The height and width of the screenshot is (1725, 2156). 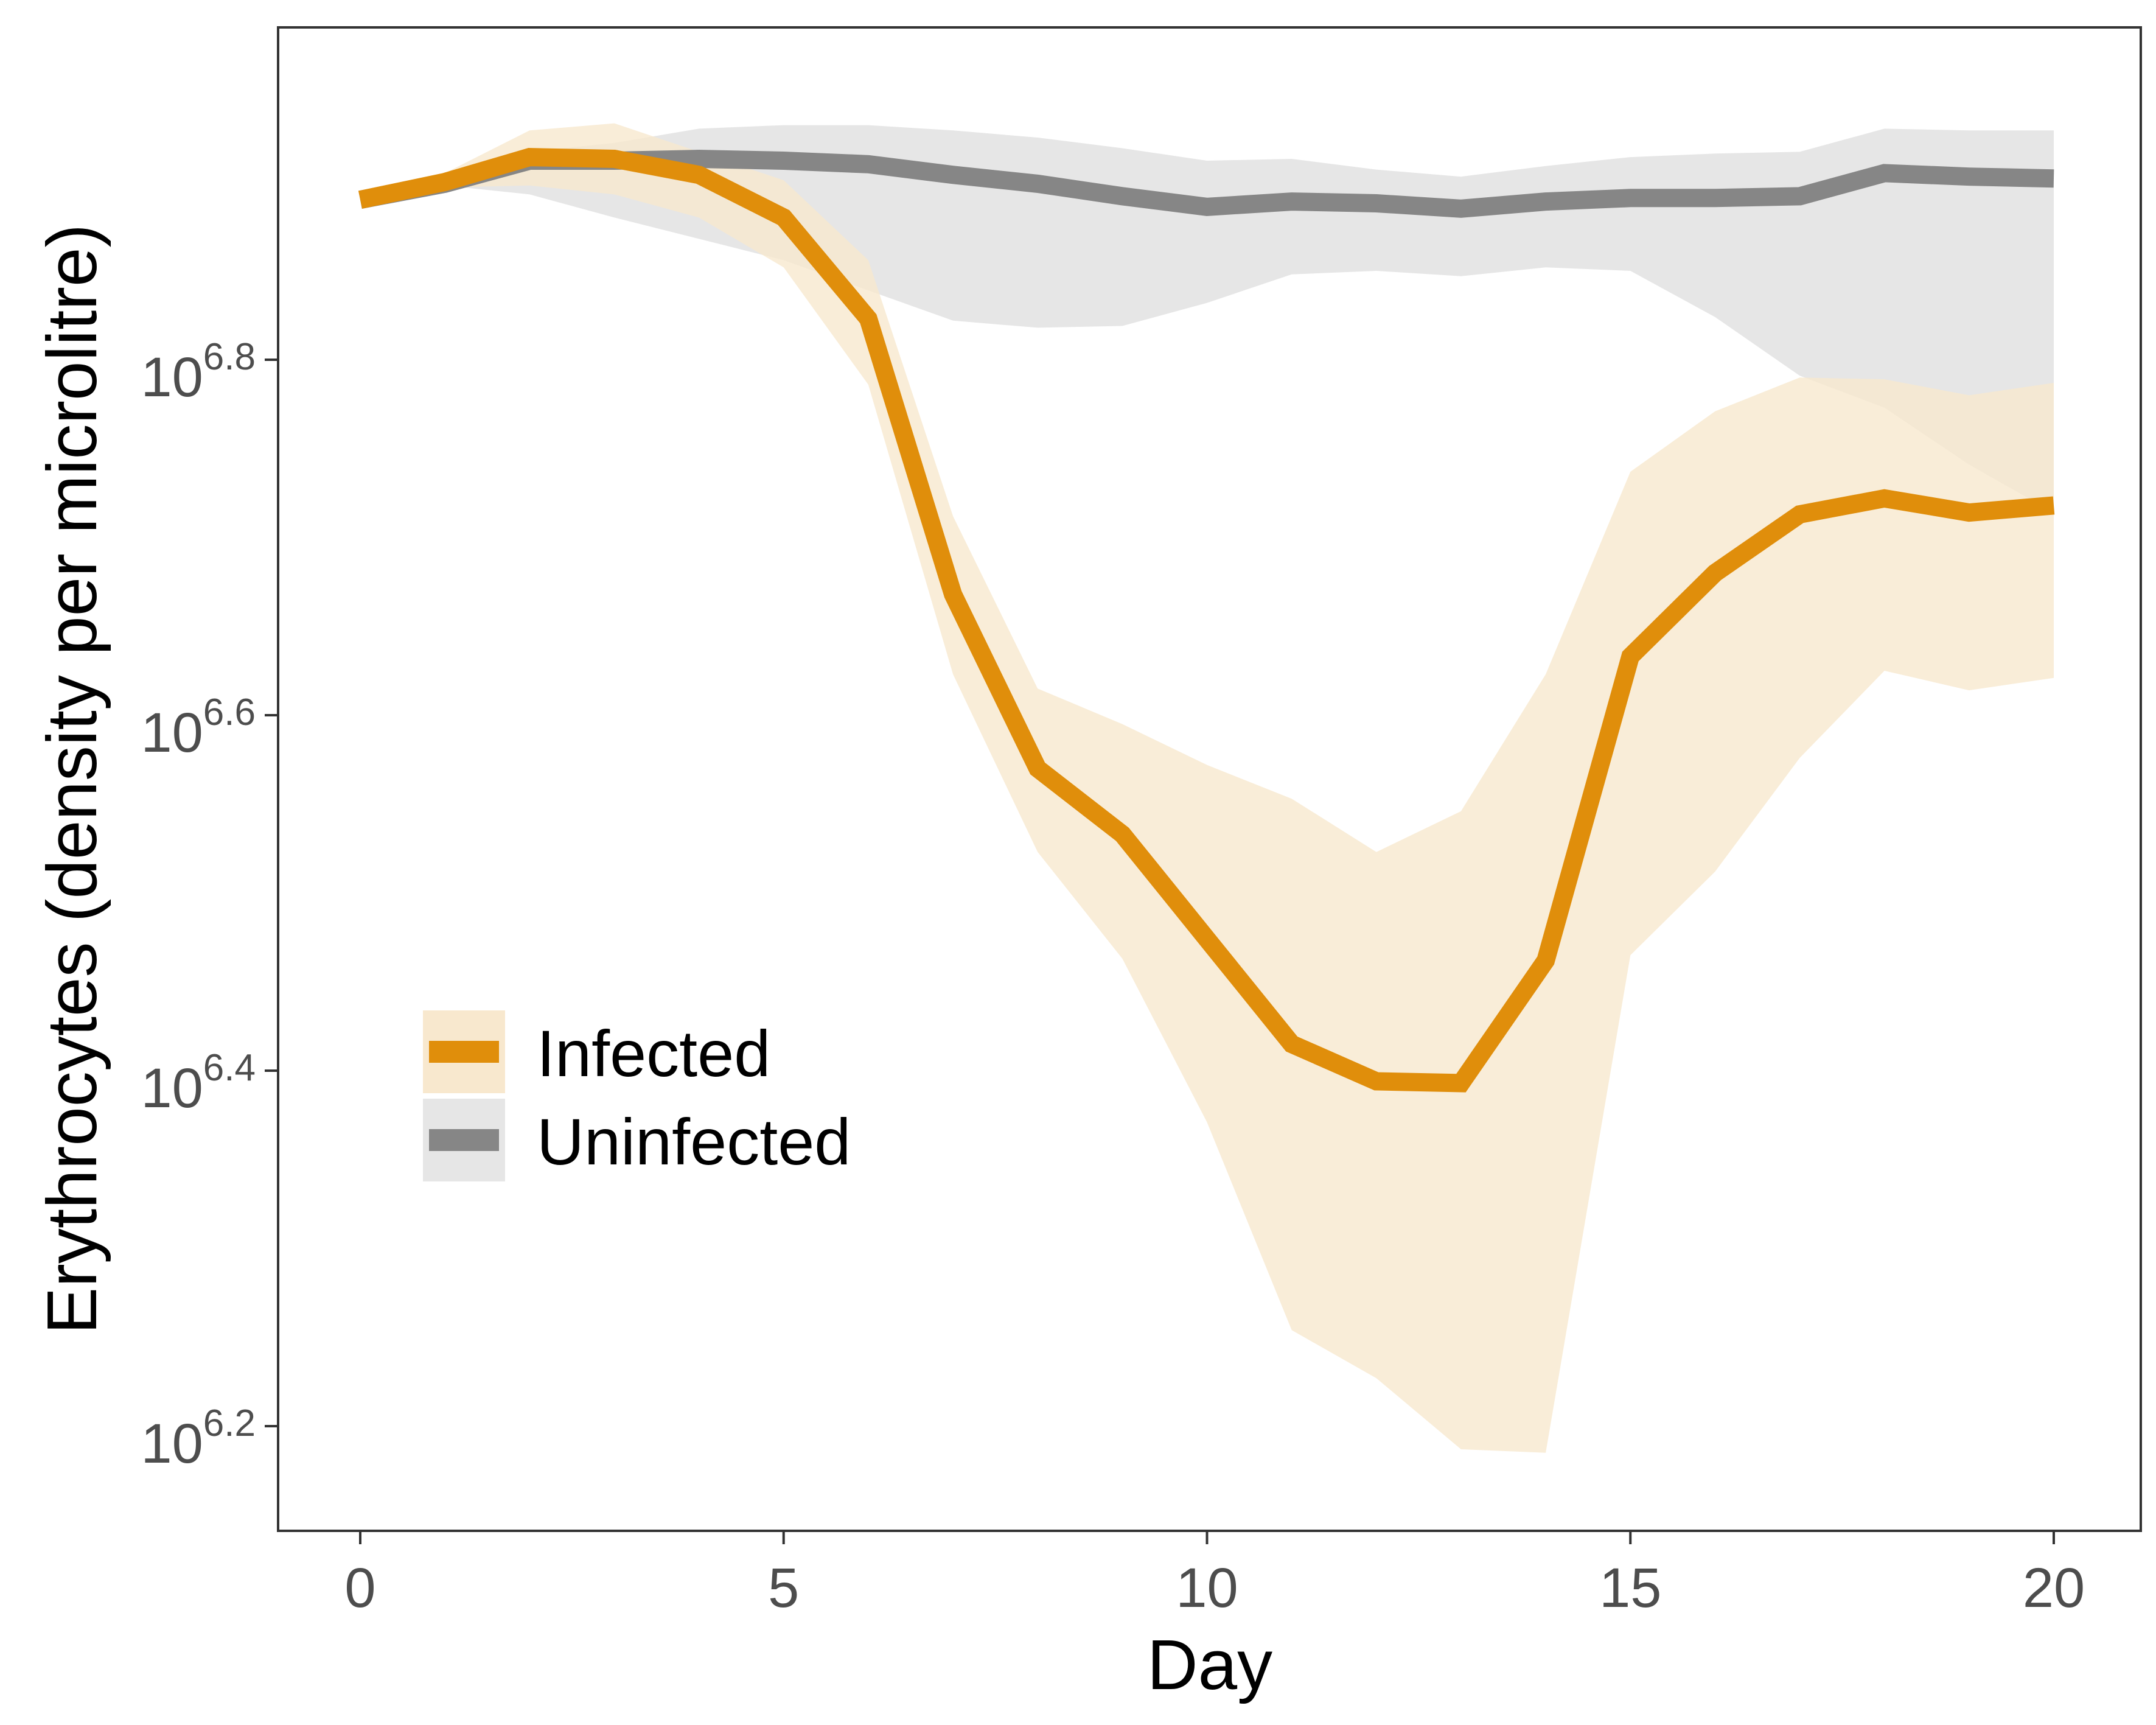 What do you see at coordinates (1207, 1588) in the screenshot?
I see `x-tick-label: 10` at bounding box center [1207, 1588].